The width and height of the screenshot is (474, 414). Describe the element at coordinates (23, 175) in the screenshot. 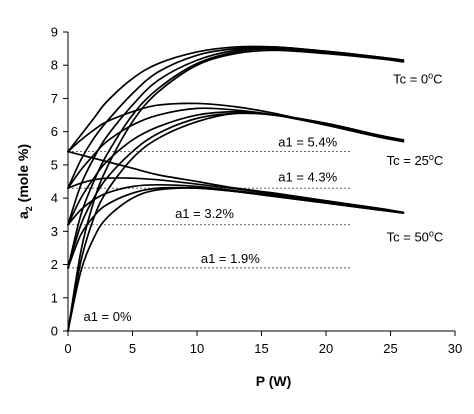

I see `y-axis-title-rest: (mole %)` at that location.